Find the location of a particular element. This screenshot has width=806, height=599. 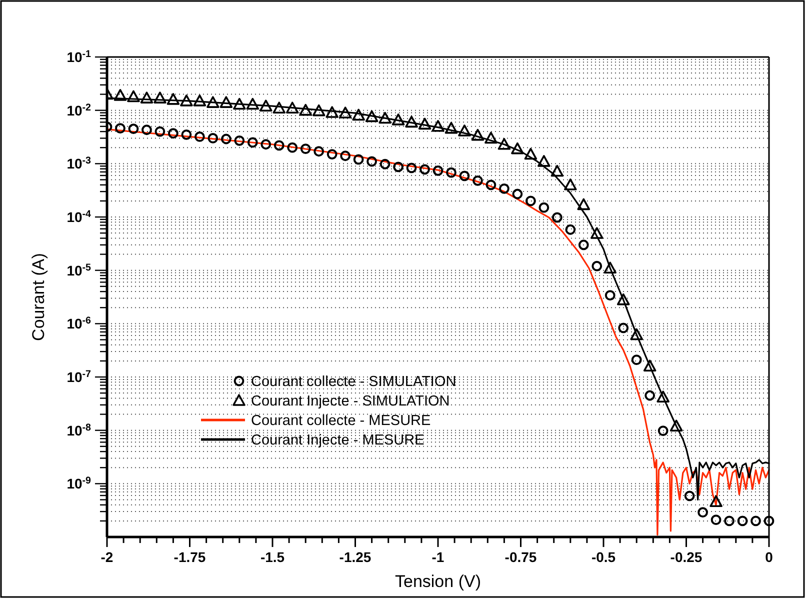

y-tick-label: 10$^{-2}$ is located at coordinates (79, 110).